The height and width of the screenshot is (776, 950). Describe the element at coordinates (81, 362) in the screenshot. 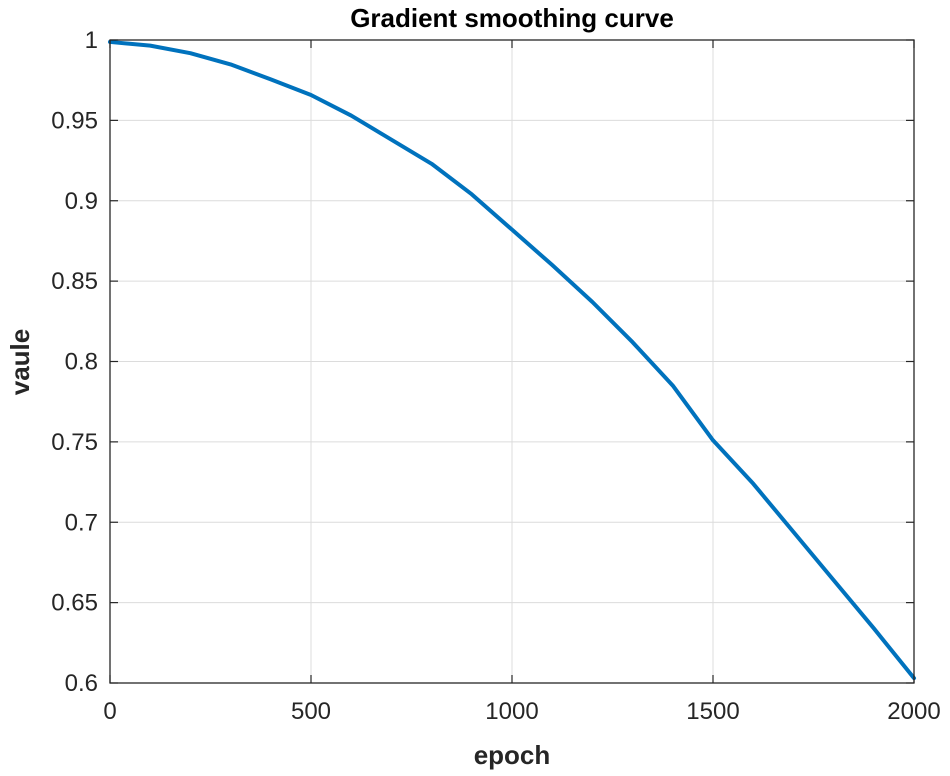

I see `y-tick-label: 0.8` at that location.